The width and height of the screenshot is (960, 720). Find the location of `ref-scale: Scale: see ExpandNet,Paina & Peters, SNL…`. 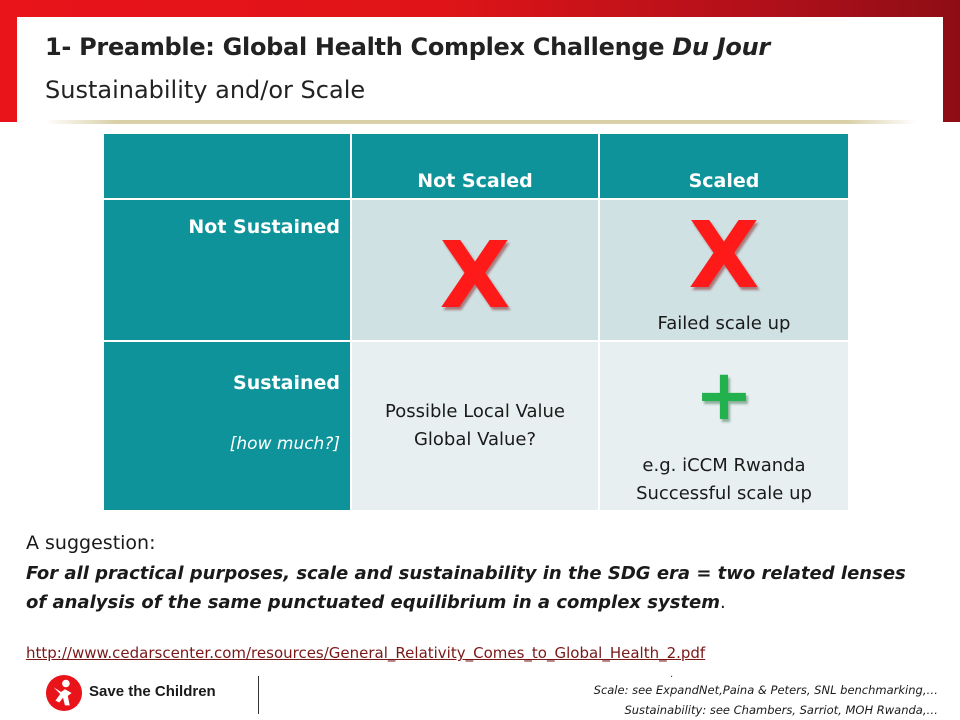

ref-scale: Scale: see ExpandNet,Paina & Peters, SNL… is located at coordinates (765, 690).